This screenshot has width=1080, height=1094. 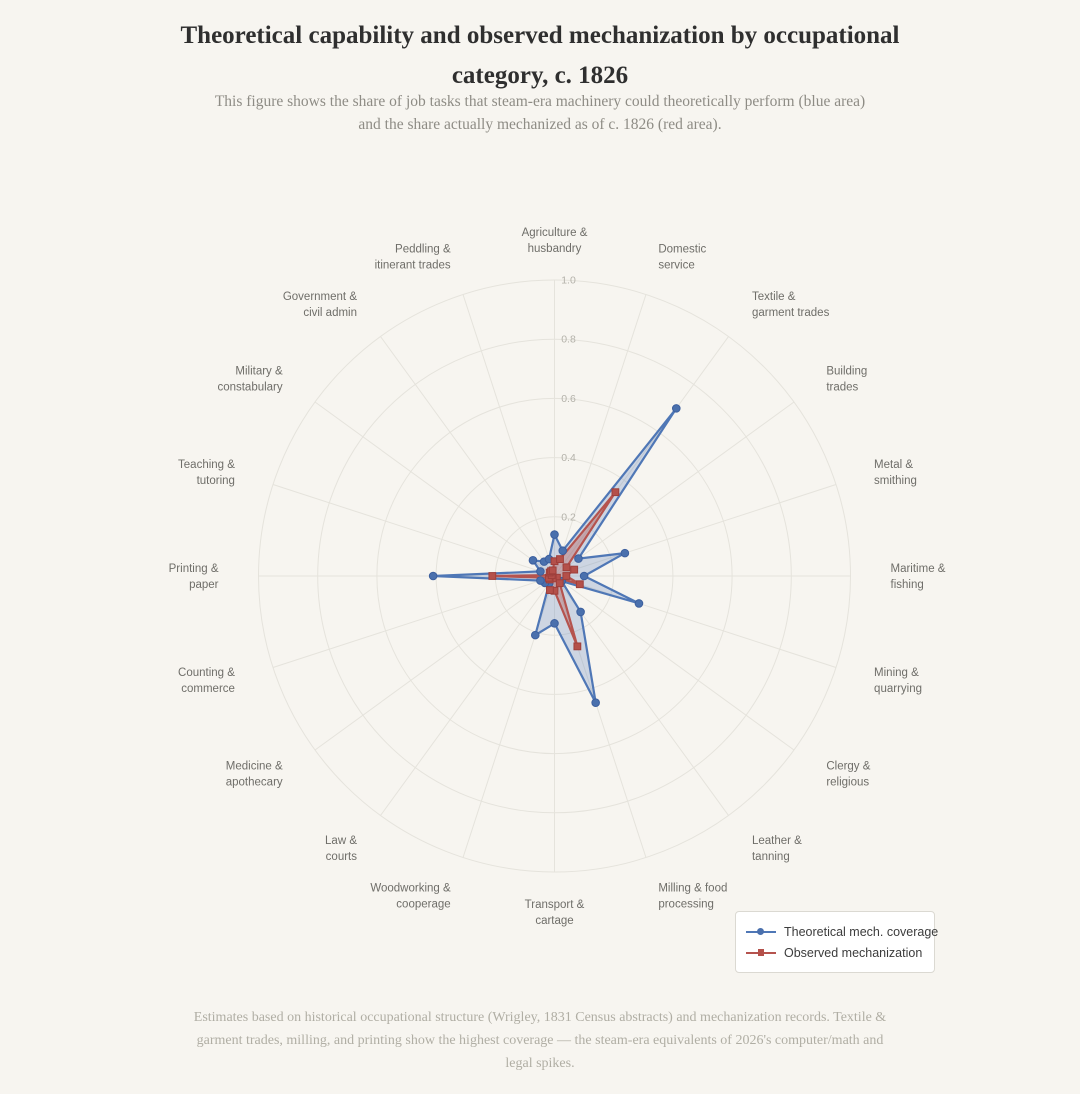 I want to click on svg-text: Peddling &, so click(x=423, y=249).